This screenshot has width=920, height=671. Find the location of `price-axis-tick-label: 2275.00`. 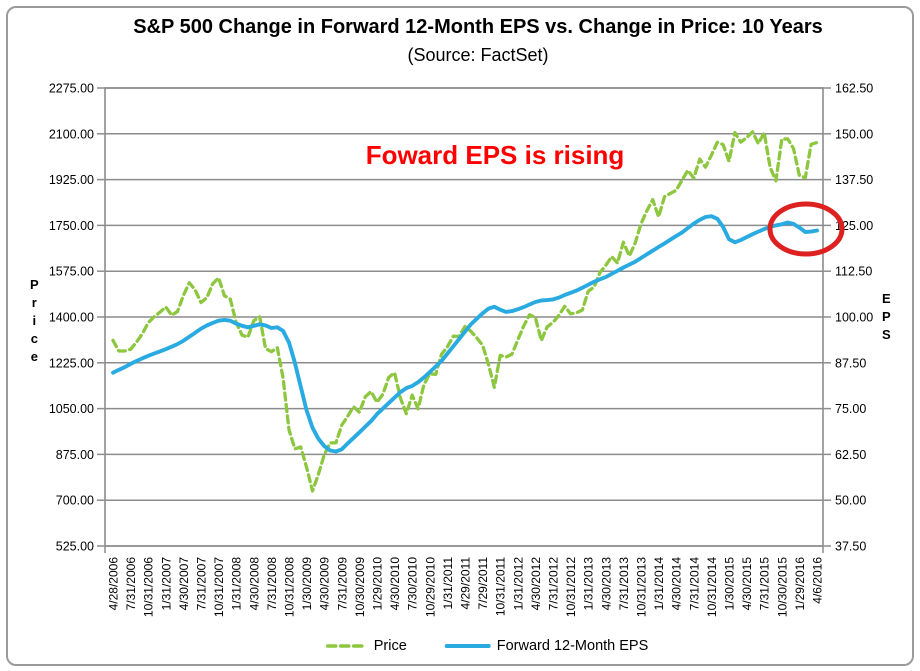

price-axis-tick-label: 2275.00 is located at coordinates (71, 89).